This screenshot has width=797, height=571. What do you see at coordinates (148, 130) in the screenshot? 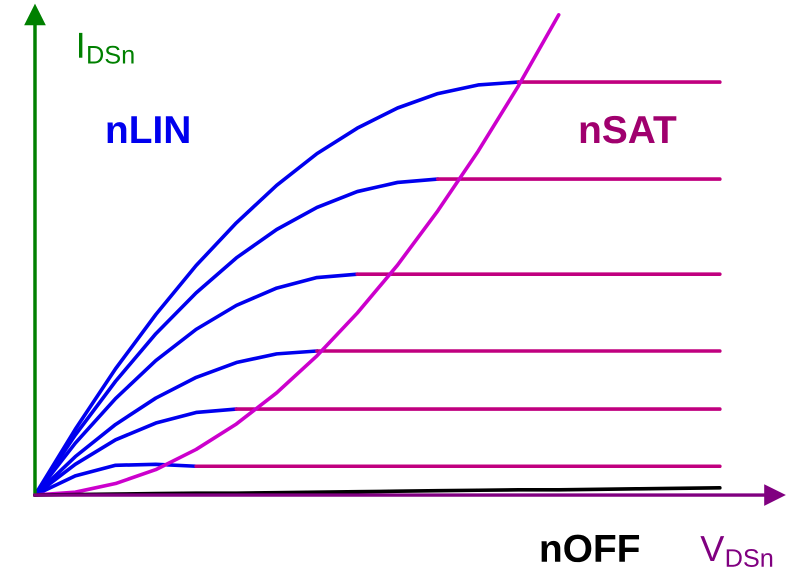
I see `annotation: nLIN` at bounding box center [148, 130].